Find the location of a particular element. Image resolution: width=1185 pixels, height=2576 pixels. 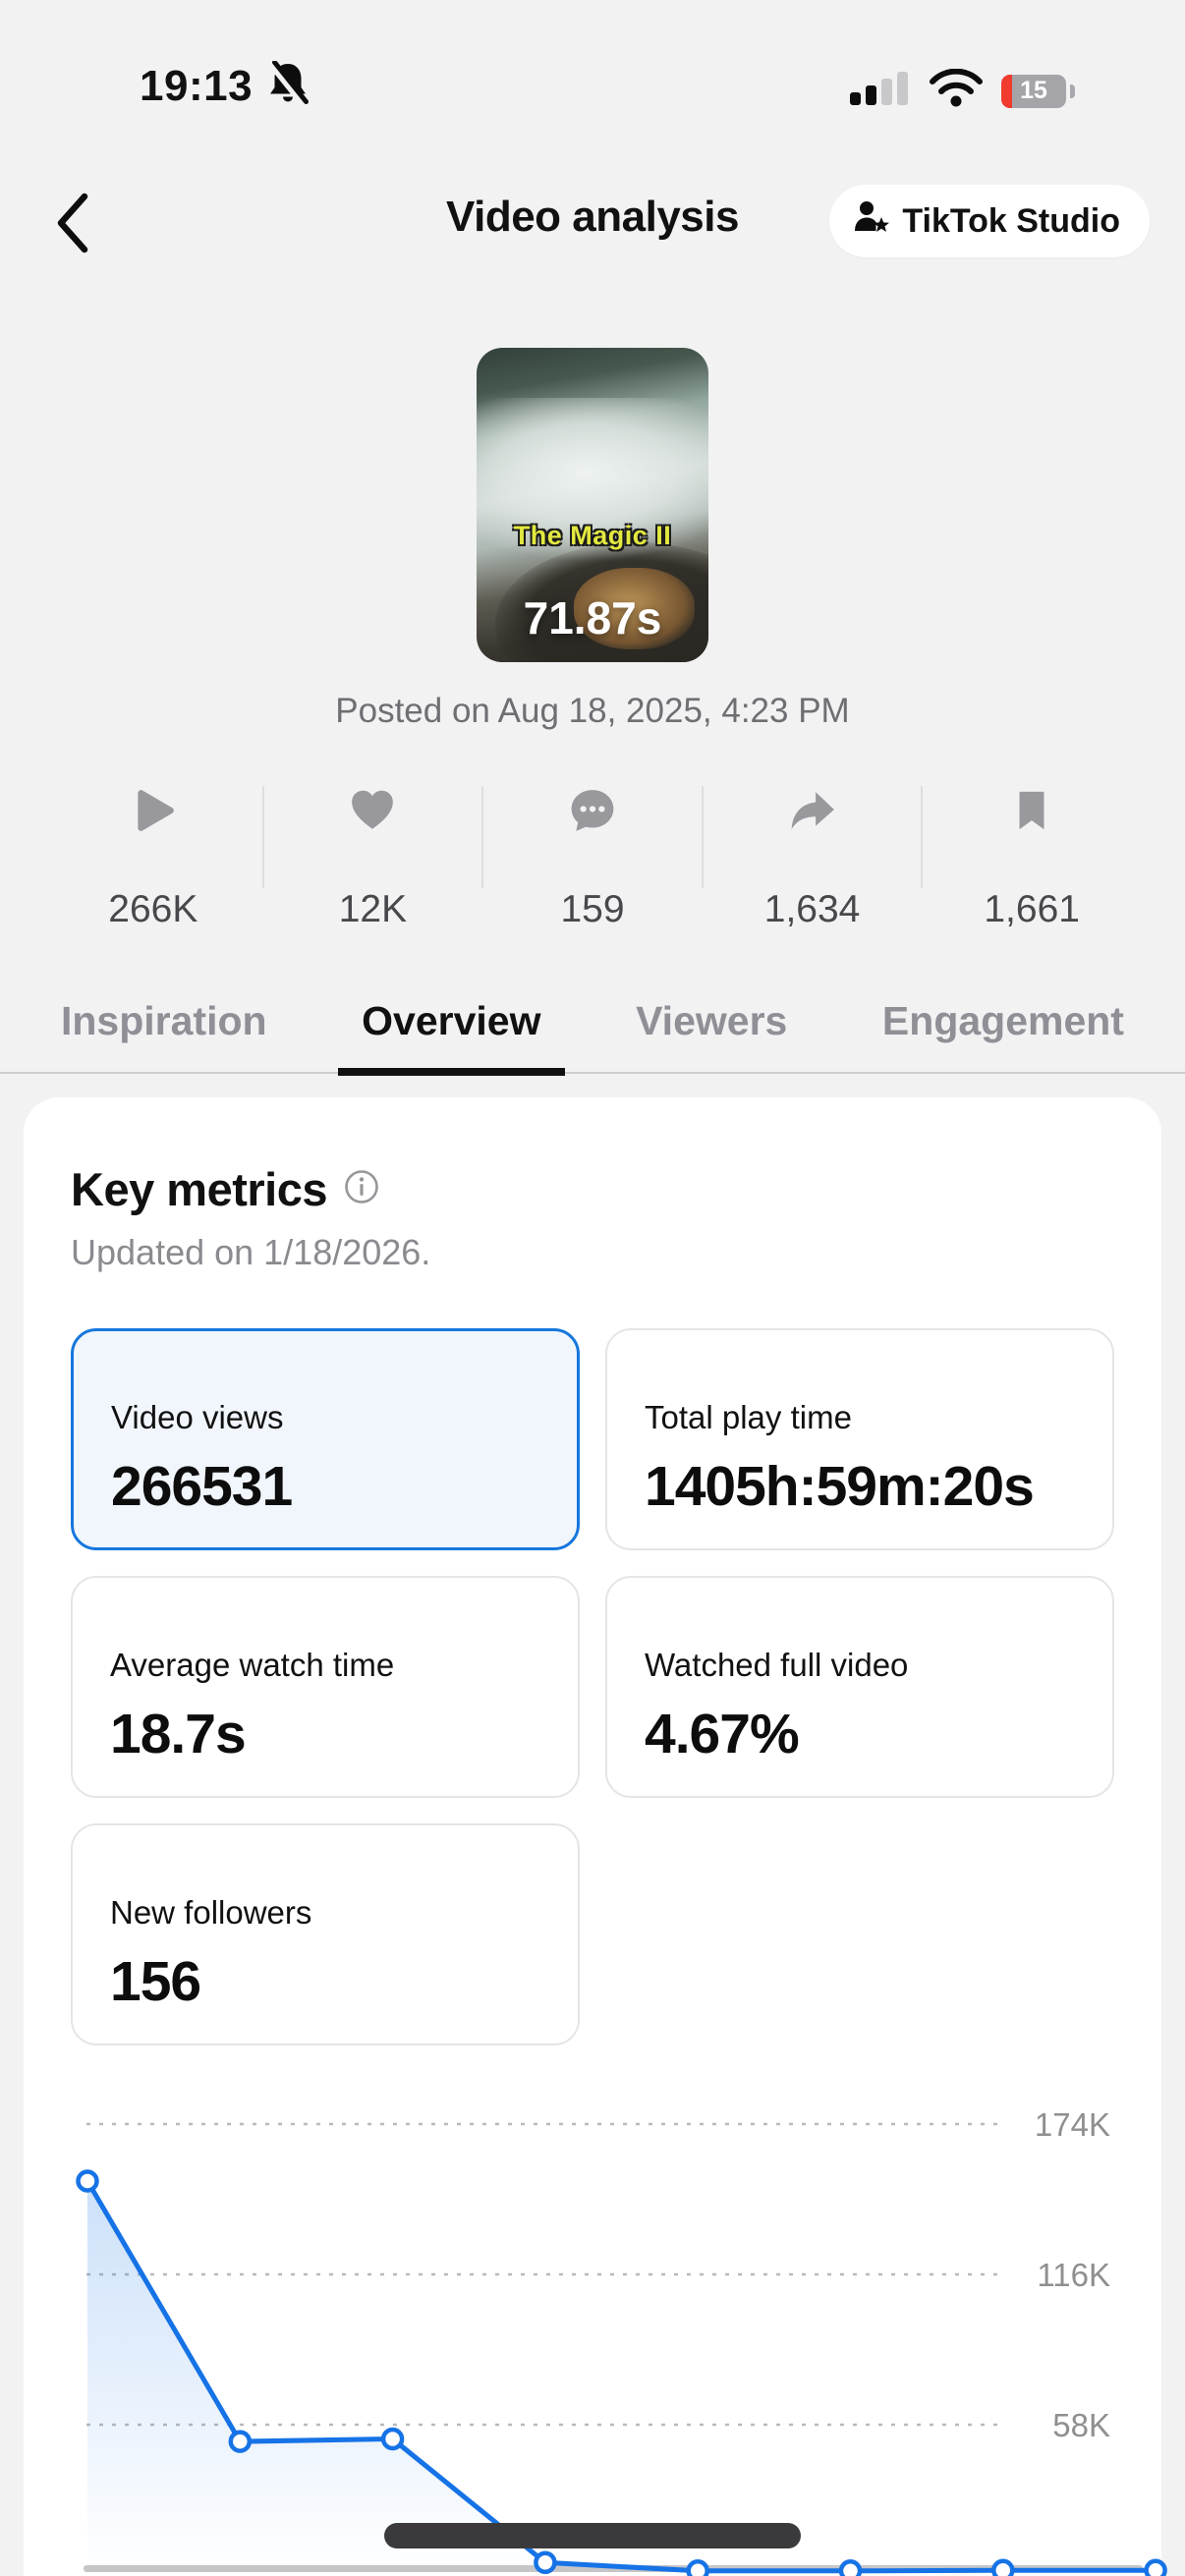

metric-label: Total play time is located at coordinates (749, 1417).